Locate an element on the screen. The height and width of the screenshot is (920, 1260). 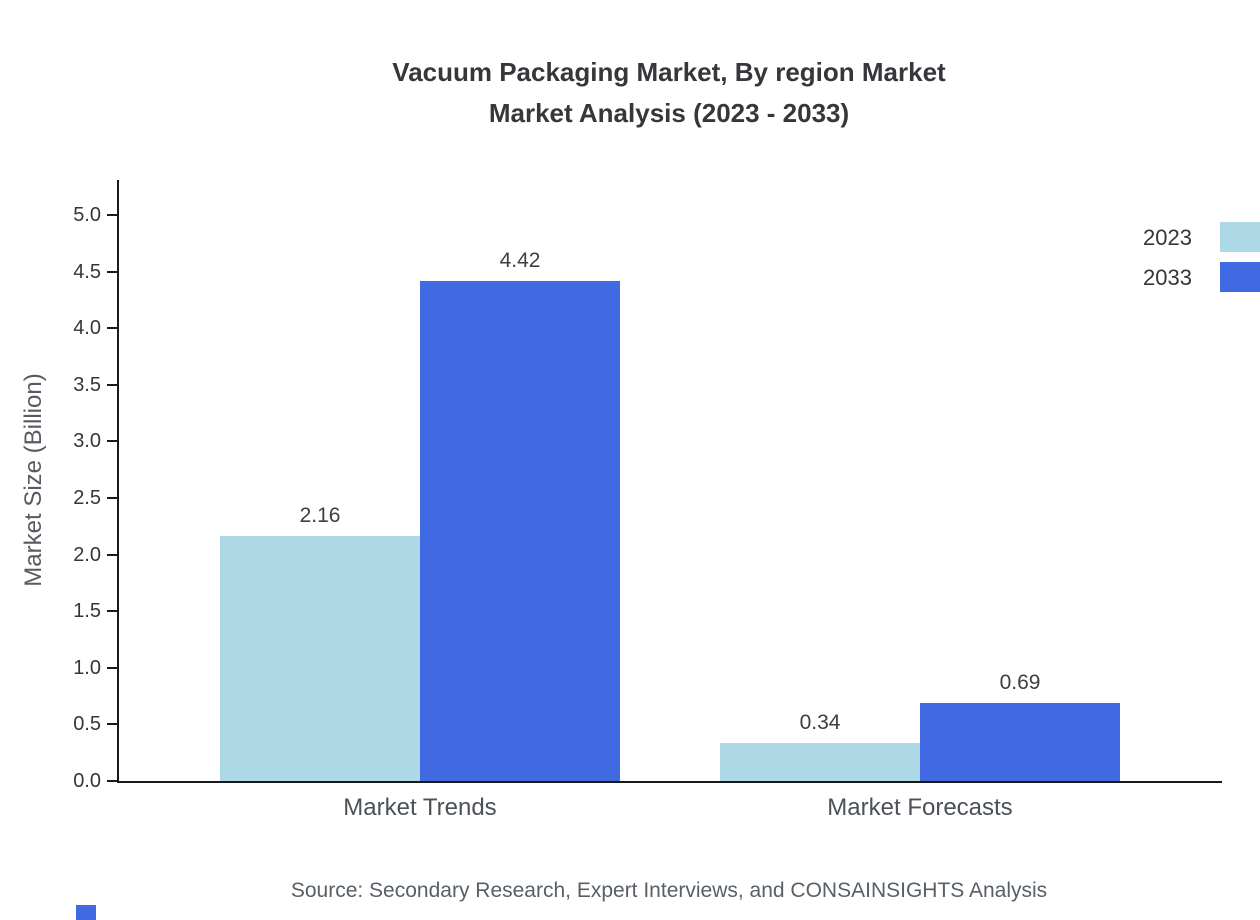
y-tick-label: 5.0 is located at coordinates (87, 215).